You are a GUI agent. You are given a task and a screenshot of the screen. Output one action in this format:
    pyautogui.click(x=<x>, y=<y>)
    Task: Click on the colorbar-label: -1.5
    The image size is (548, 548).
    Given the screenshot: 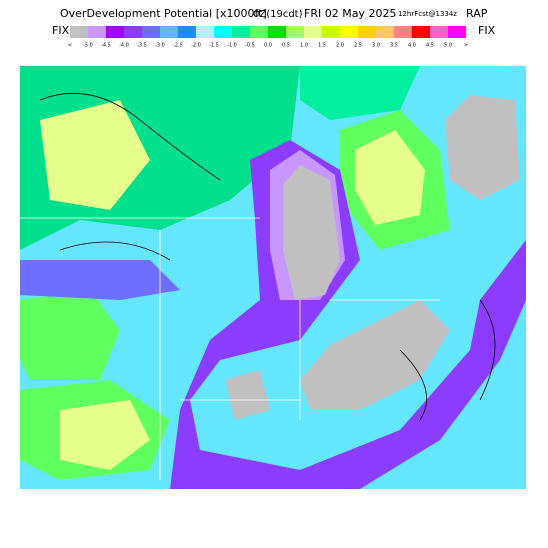 What is the action you would take?
    pyautogui.click(x=214, y=46)
    